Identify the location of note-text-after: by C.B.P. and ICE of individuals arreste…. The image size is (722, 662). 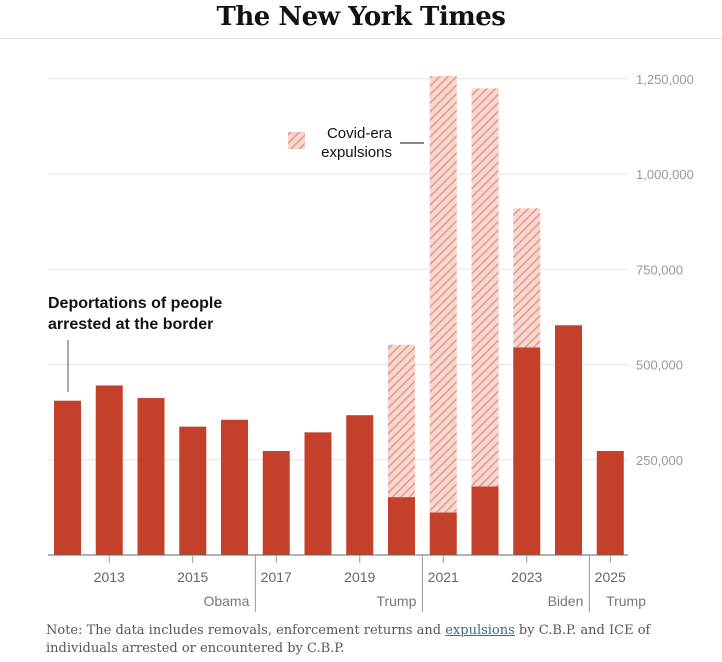
(348, 639).